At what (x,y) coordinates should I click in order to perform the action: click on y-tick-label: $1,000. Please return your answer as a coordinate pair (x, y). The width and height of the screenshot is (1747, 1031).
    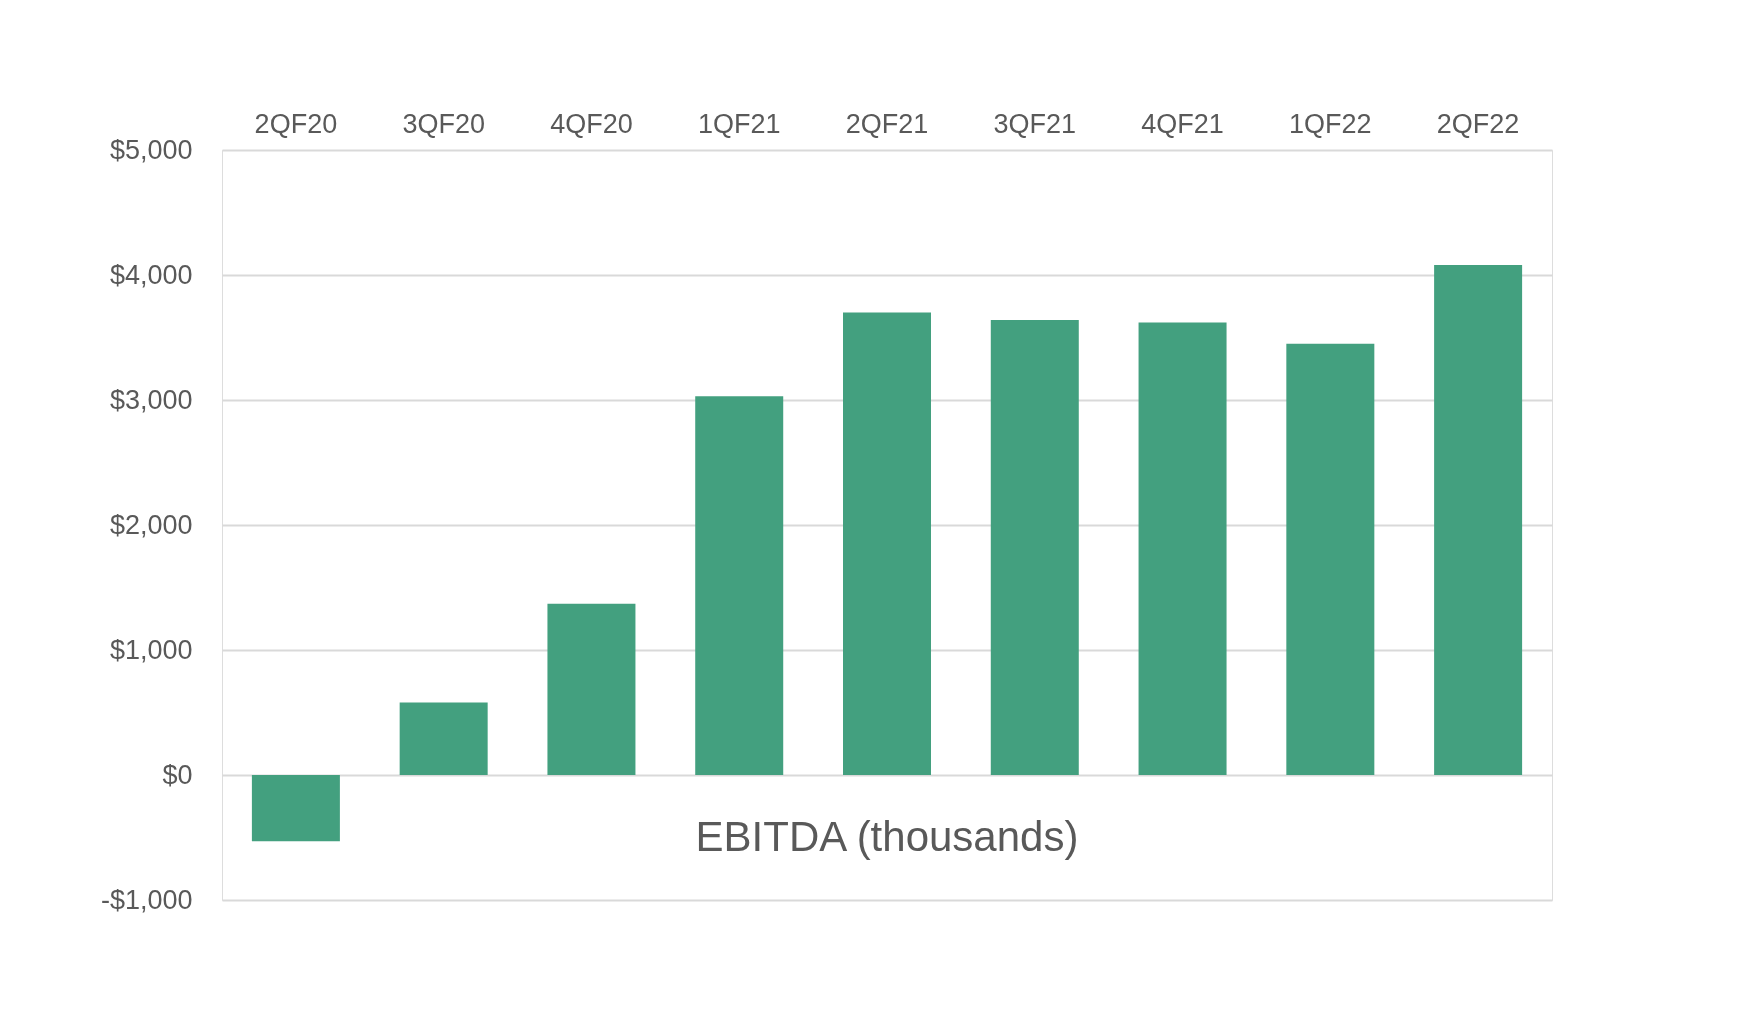
    Looking at the image, I should click on (151, 649).